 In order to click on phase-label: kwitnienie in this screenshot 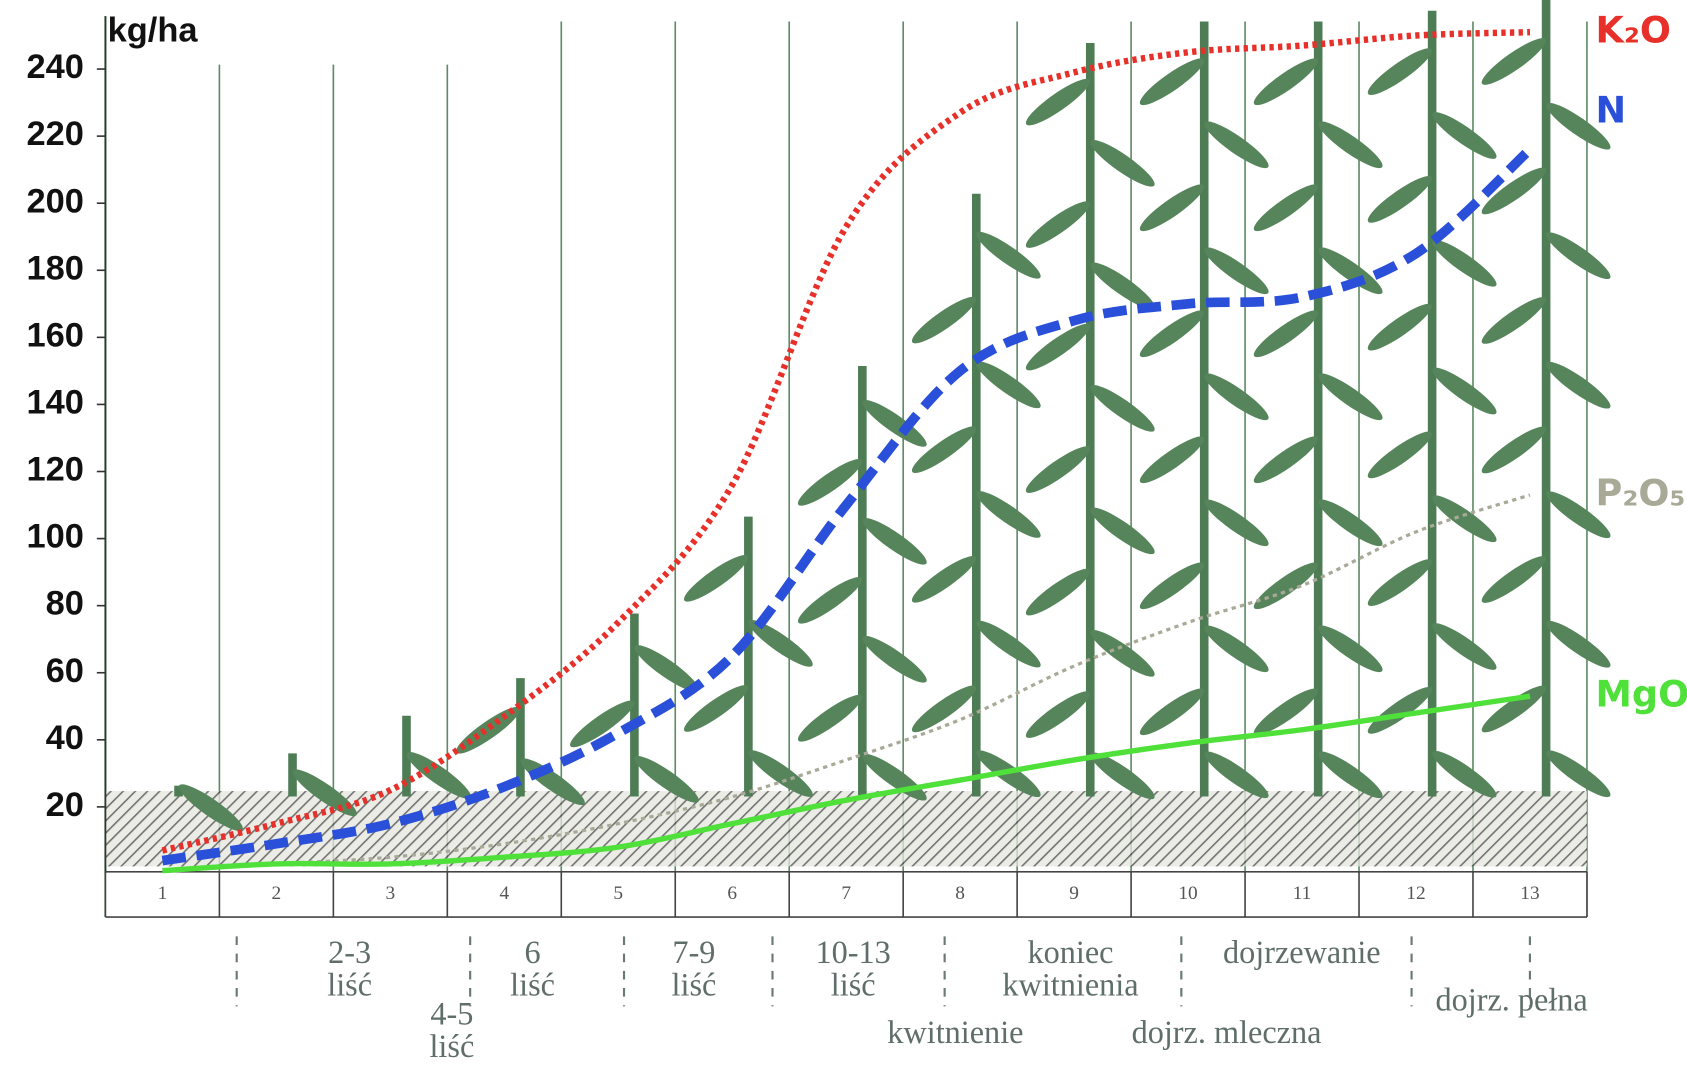, I will do `click(955, 1032)`.